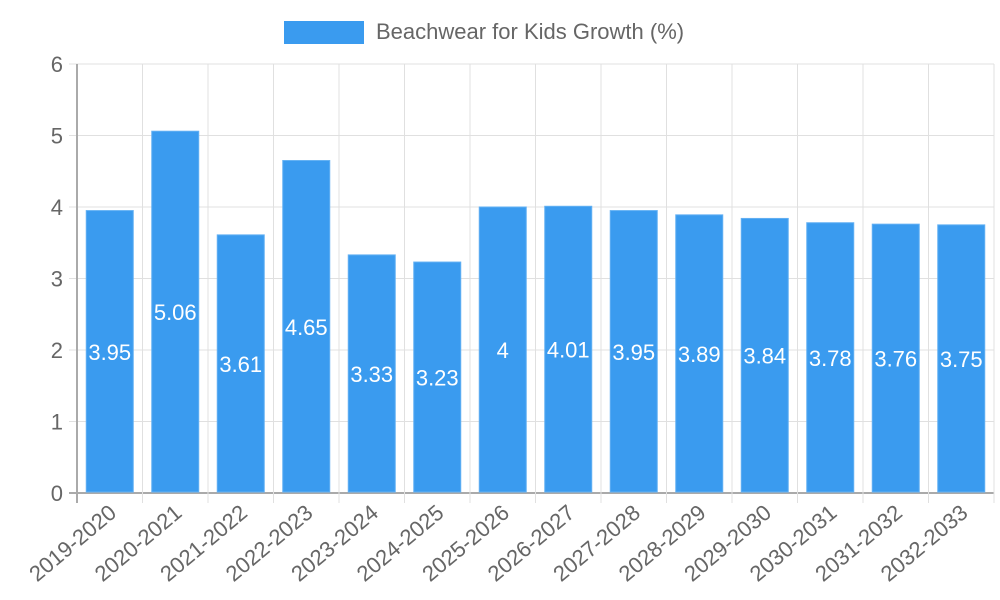 The image size is (1000, 600). I want to click on legend-swatch, so click(324, 32).